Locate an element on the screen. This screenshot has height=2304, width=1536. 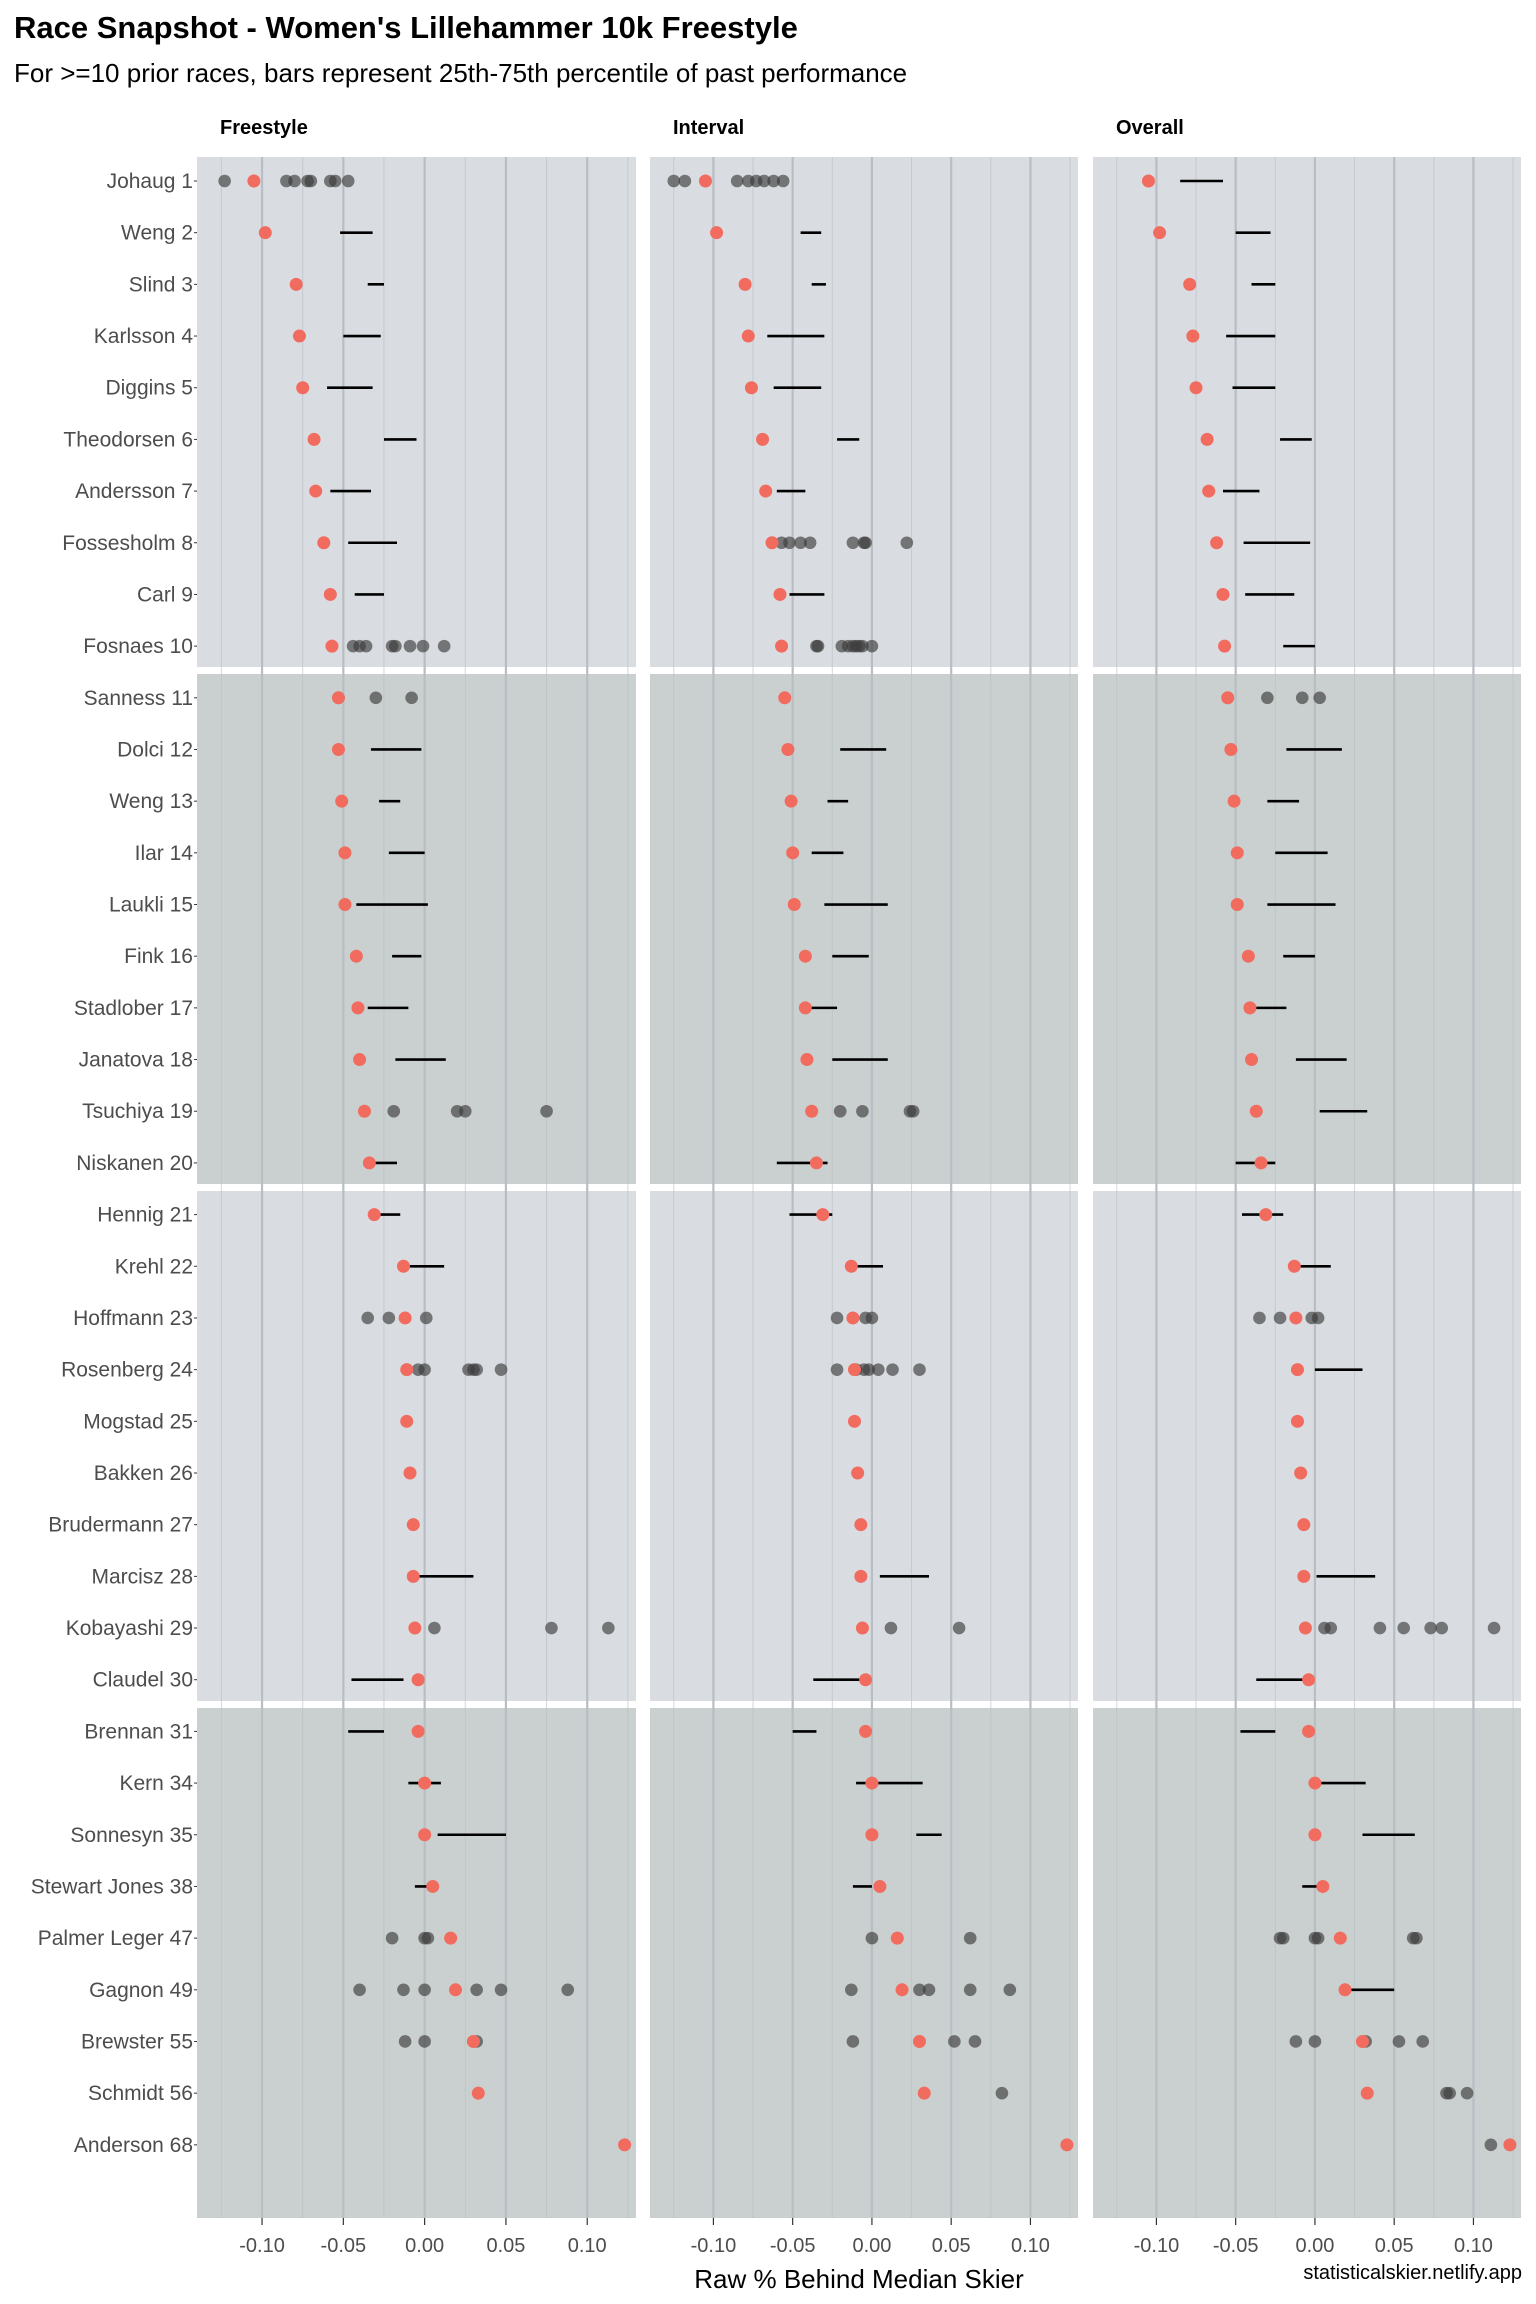
skier-label: Brudermann 27 is located at coordinates (120, 1525).